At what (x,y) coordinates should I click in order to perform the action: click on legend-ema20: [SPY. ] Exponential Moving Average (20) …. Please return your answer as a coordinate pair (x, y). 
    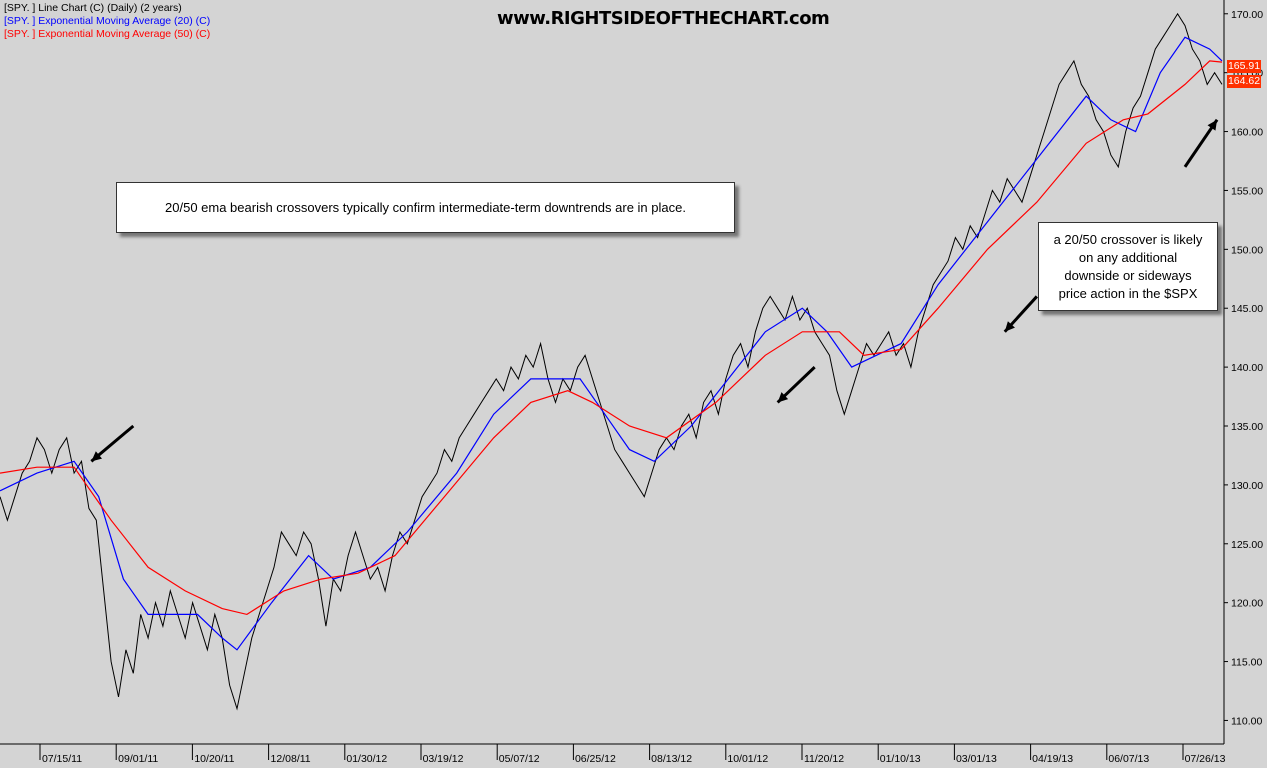
    Looking at the image, I should click on (107, 21).